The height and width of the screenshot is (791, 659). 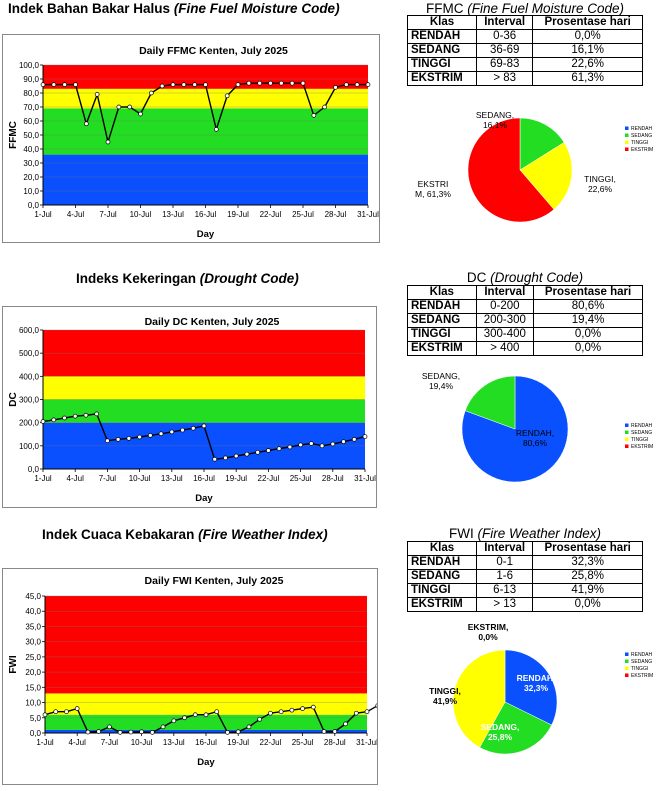 I want to click on header-interval: Interval, so click(x=505, y=292).